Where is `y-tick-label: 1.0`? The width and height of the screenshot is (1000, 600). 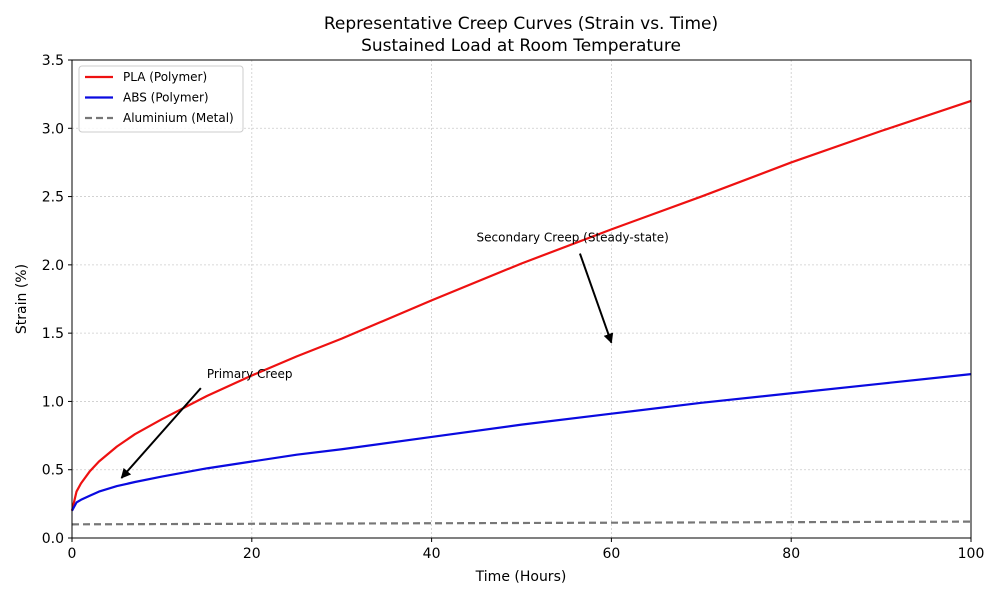 y-tick-label: 1.0 is located at coordinates (53, 402).